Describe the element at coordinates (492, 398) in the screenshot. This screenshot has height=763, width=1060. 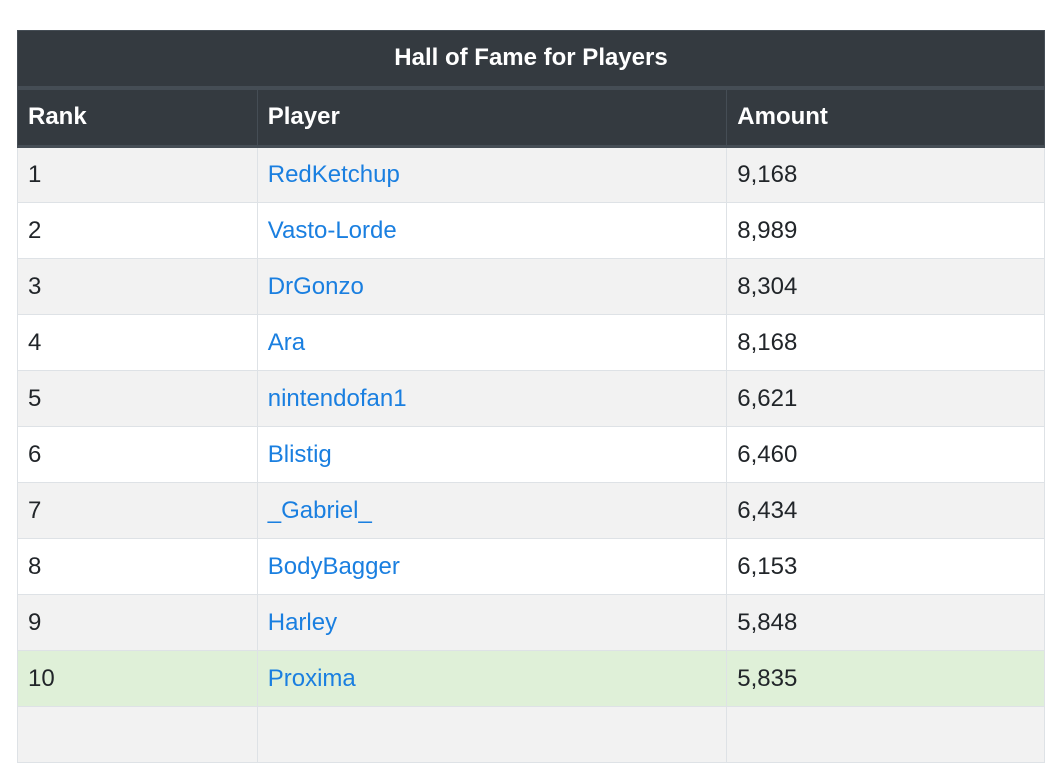
I see `table-cell: nintendofan1` at that location.